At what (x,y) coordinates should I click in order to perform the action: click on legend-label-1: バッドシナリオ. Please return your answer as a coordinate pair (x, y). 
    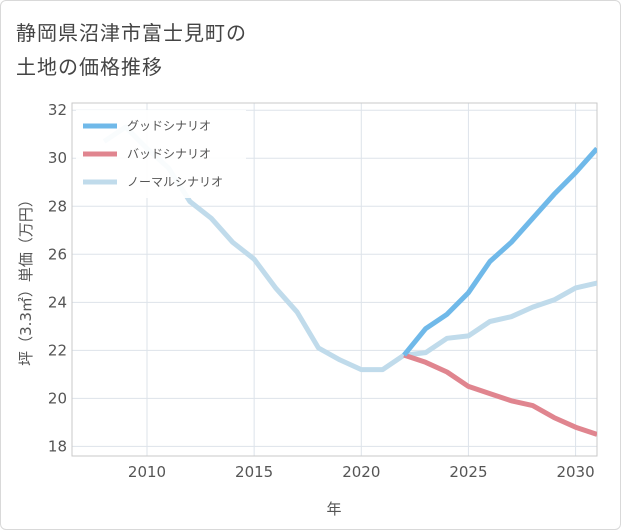
    Looking at the image, I should click on (169, 154).